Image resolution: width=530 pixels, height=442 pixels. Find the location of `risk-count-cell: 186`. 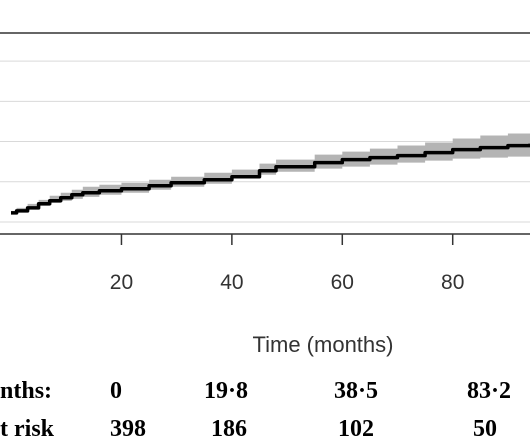

risk-count-cell: 186 is located at coordinates (229, 429).